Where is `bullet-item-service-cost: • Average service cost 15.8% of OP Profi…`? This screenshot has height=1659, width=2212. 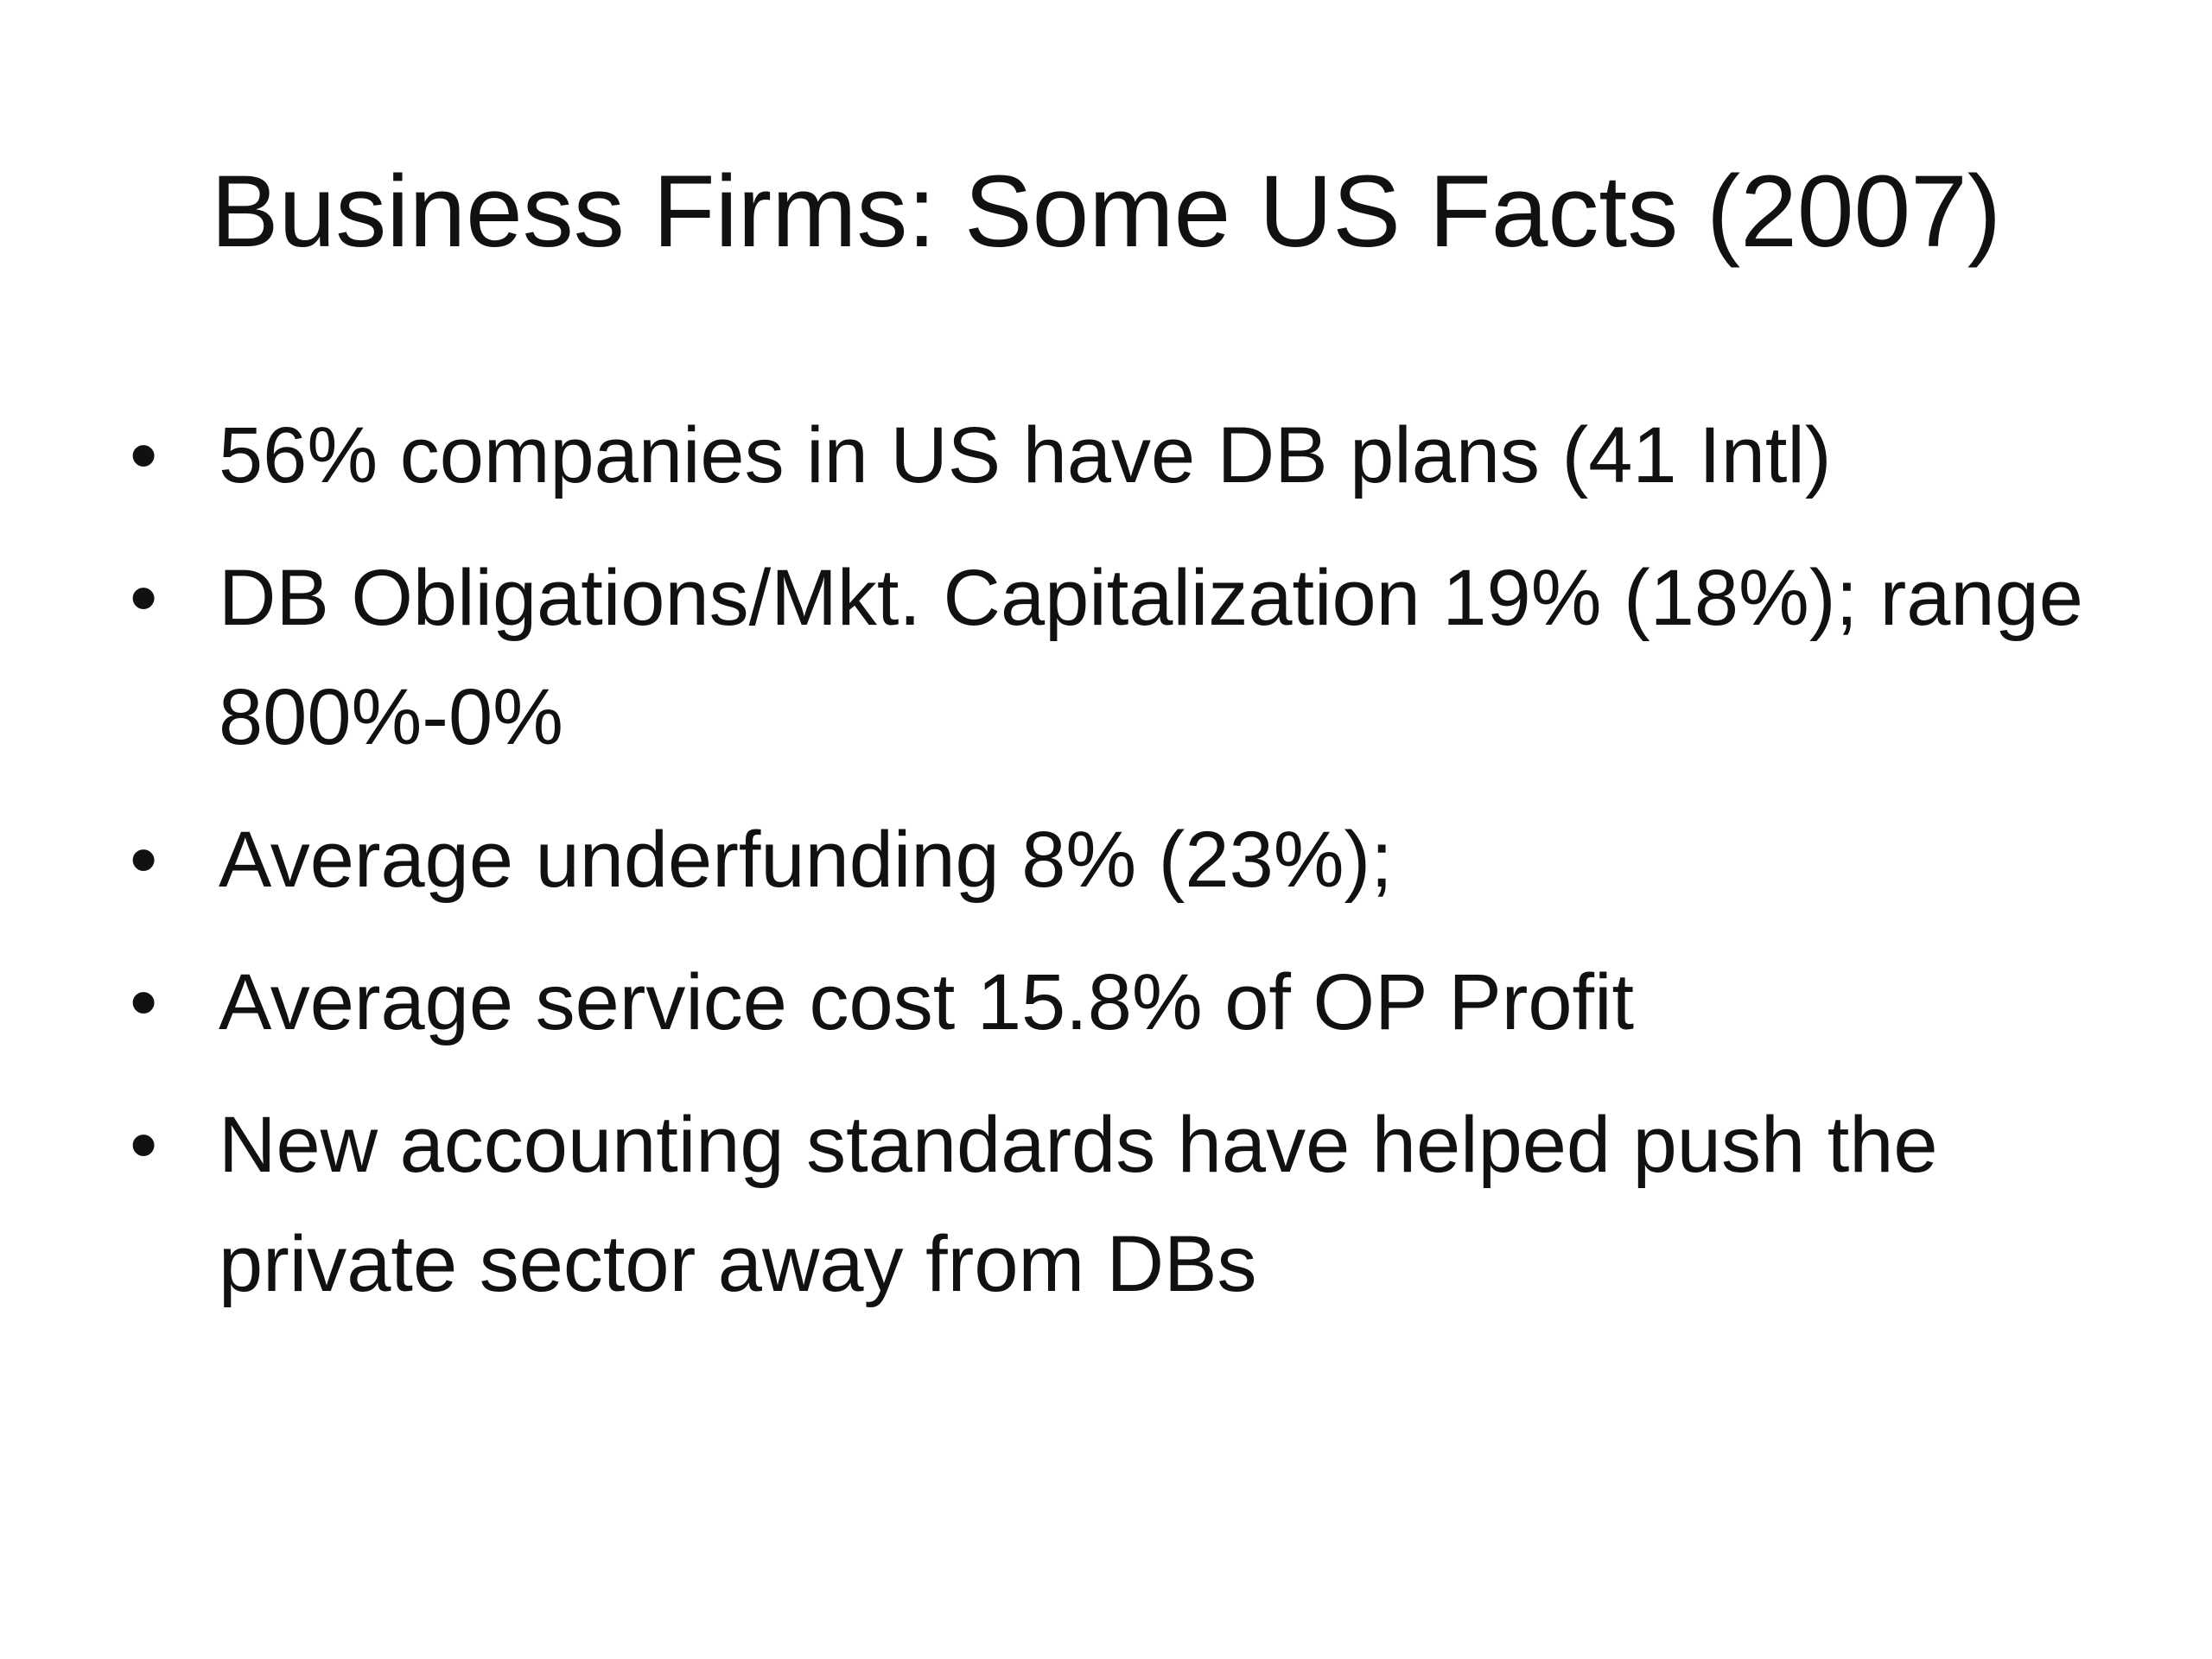
bullet-item-service-cost: • Average service cost 15.8% of OP Profi… is located at coordinates (1123, 1002).